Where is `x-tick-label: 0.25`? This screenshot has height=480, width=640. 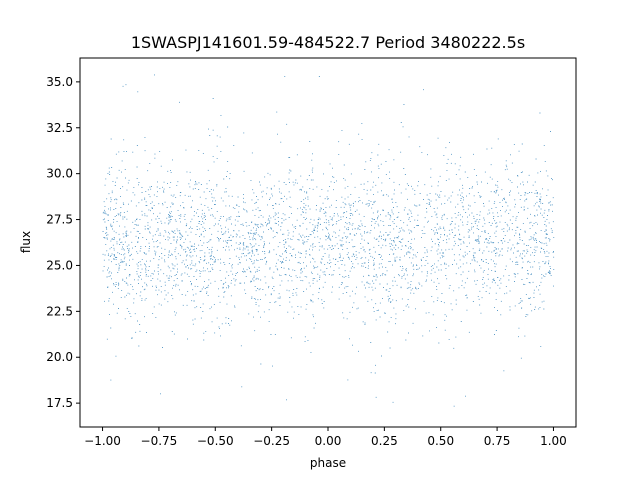
x-tick-label: 0.25 is located at coordinates (384, 441).